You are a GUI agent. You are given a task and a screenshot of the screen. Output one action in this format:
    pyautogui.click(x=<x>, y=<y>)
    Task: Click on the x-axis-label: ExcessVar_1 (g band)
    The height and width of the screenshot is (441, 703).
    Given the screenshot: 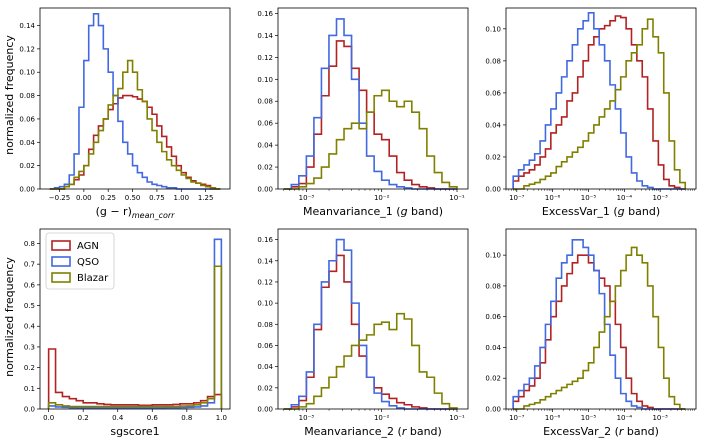 What is the action you would take?
    pyautogui.click(x=601, y=211)
    